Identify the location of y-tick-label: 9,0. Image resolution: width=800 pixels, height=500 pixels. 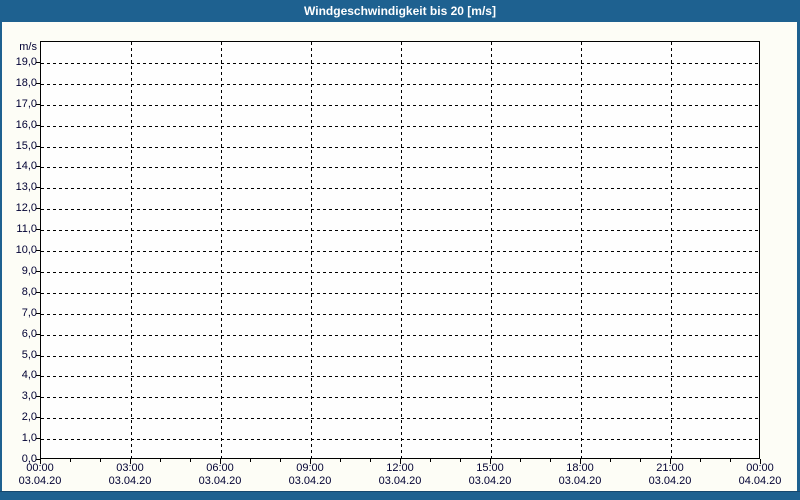
(29, 270).